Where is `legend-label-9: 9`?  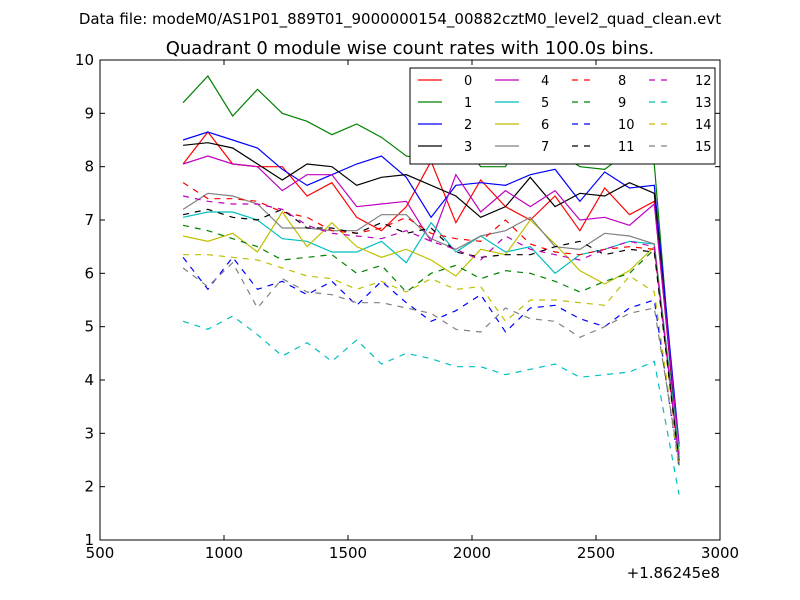 legend-label-9: 9 is located at coordinates (622, 103).